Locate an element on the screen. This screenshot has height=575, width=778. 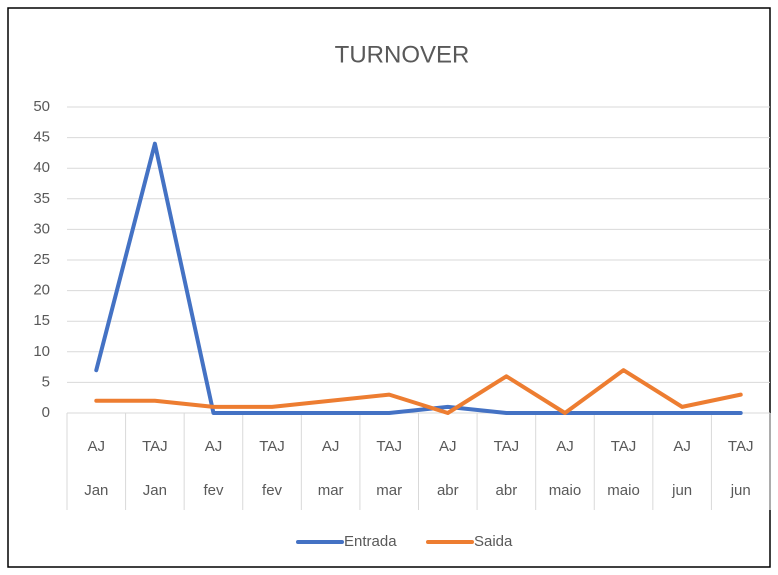
y-tick-label: 20 is located at coordinates (41, 290).